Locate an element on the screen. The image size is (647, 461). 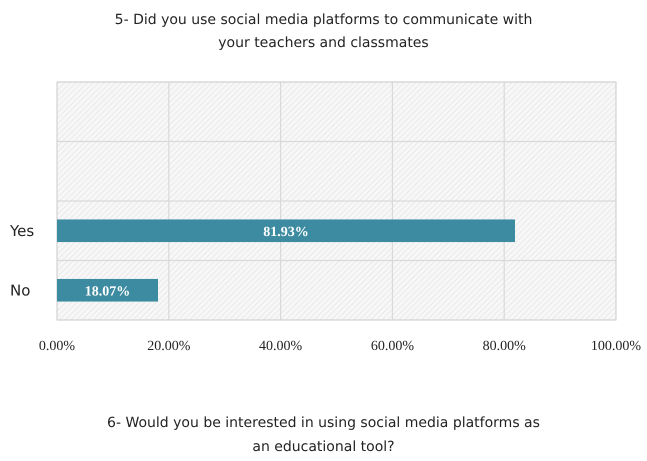
x-tick-label: 0.00% is located at coordinates (57, 346).